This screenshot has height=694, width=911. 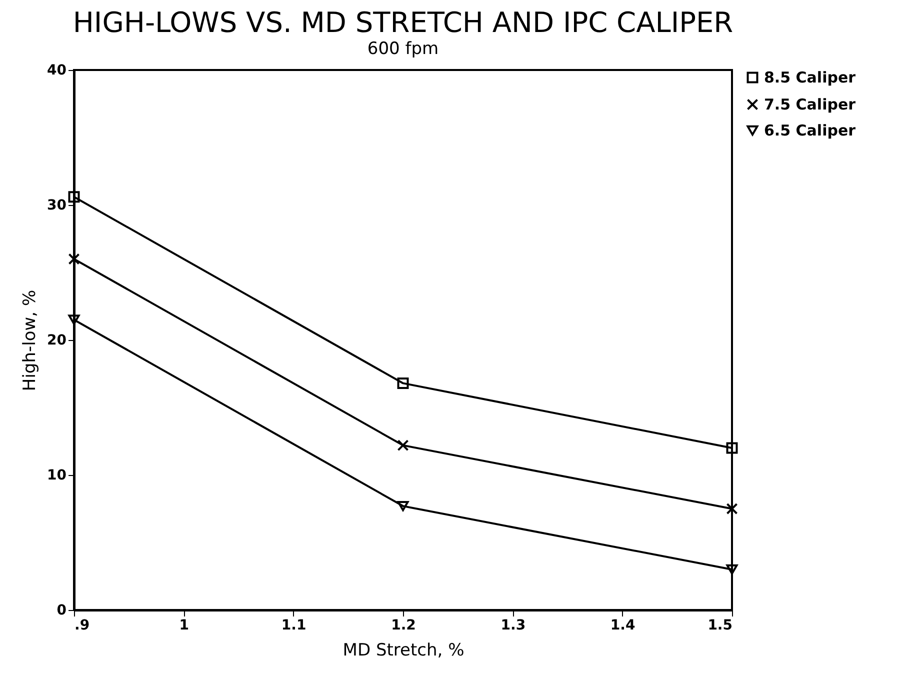 I want to click on y-tick-label: 10, so click(x=57, y=476).